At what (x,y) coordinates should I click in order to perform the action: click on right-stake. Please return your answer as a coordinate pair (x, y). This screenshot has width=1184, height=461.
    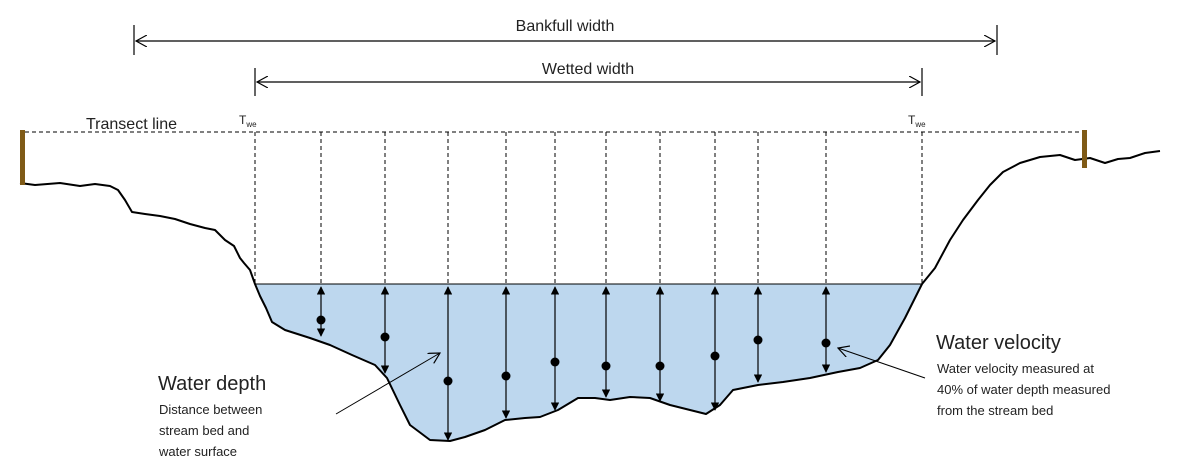
    Looking at the image, I should click on (1084, 149).